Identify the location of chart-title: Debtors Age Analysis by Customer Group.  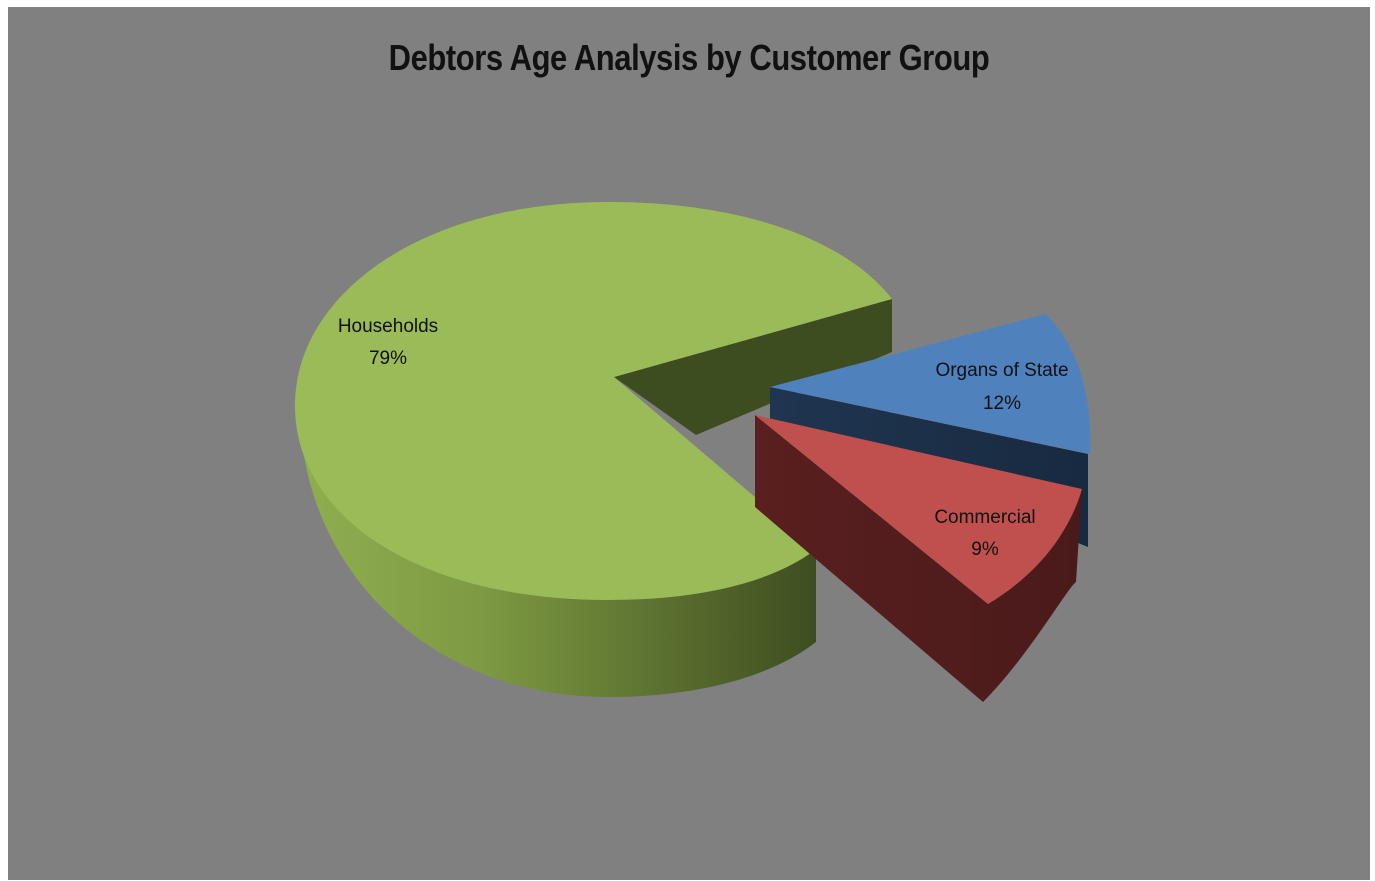
(689, 57).